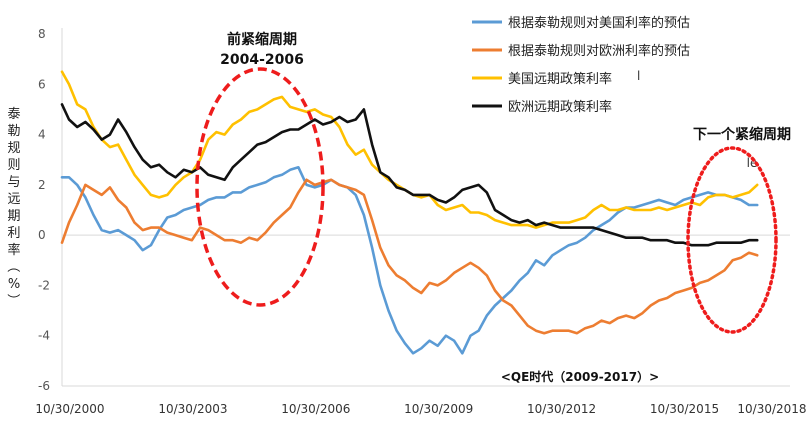 The image size is (808, 424). Describe the element at coordinates (12, 299) in the screenshot. I see `y-axis-title-char: ）` at that location.